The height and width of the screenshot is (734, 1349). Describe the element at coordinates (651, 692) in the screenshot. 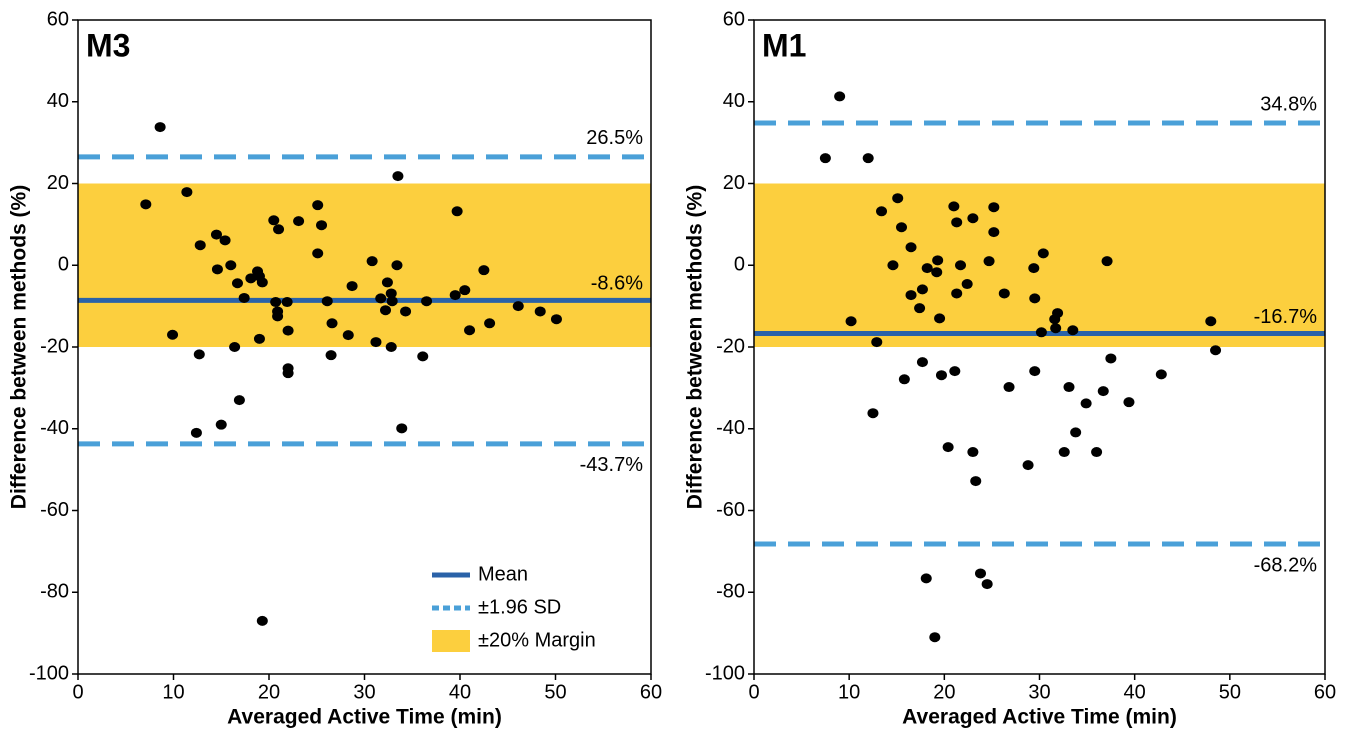

I see `x-tick-label: 60` at that location.